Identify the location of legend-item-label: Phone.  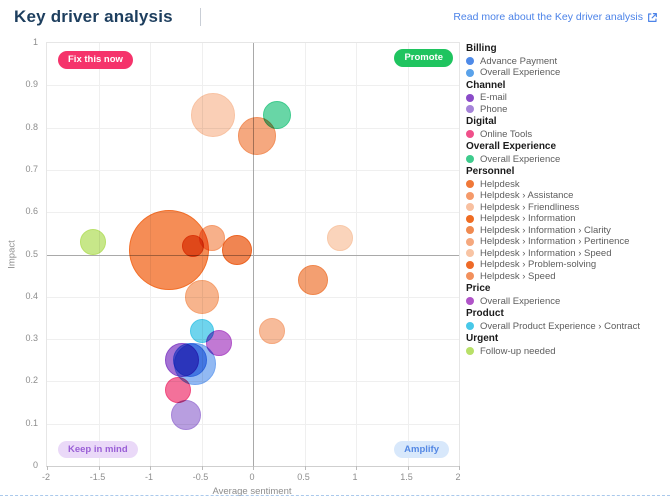
(494, 109).